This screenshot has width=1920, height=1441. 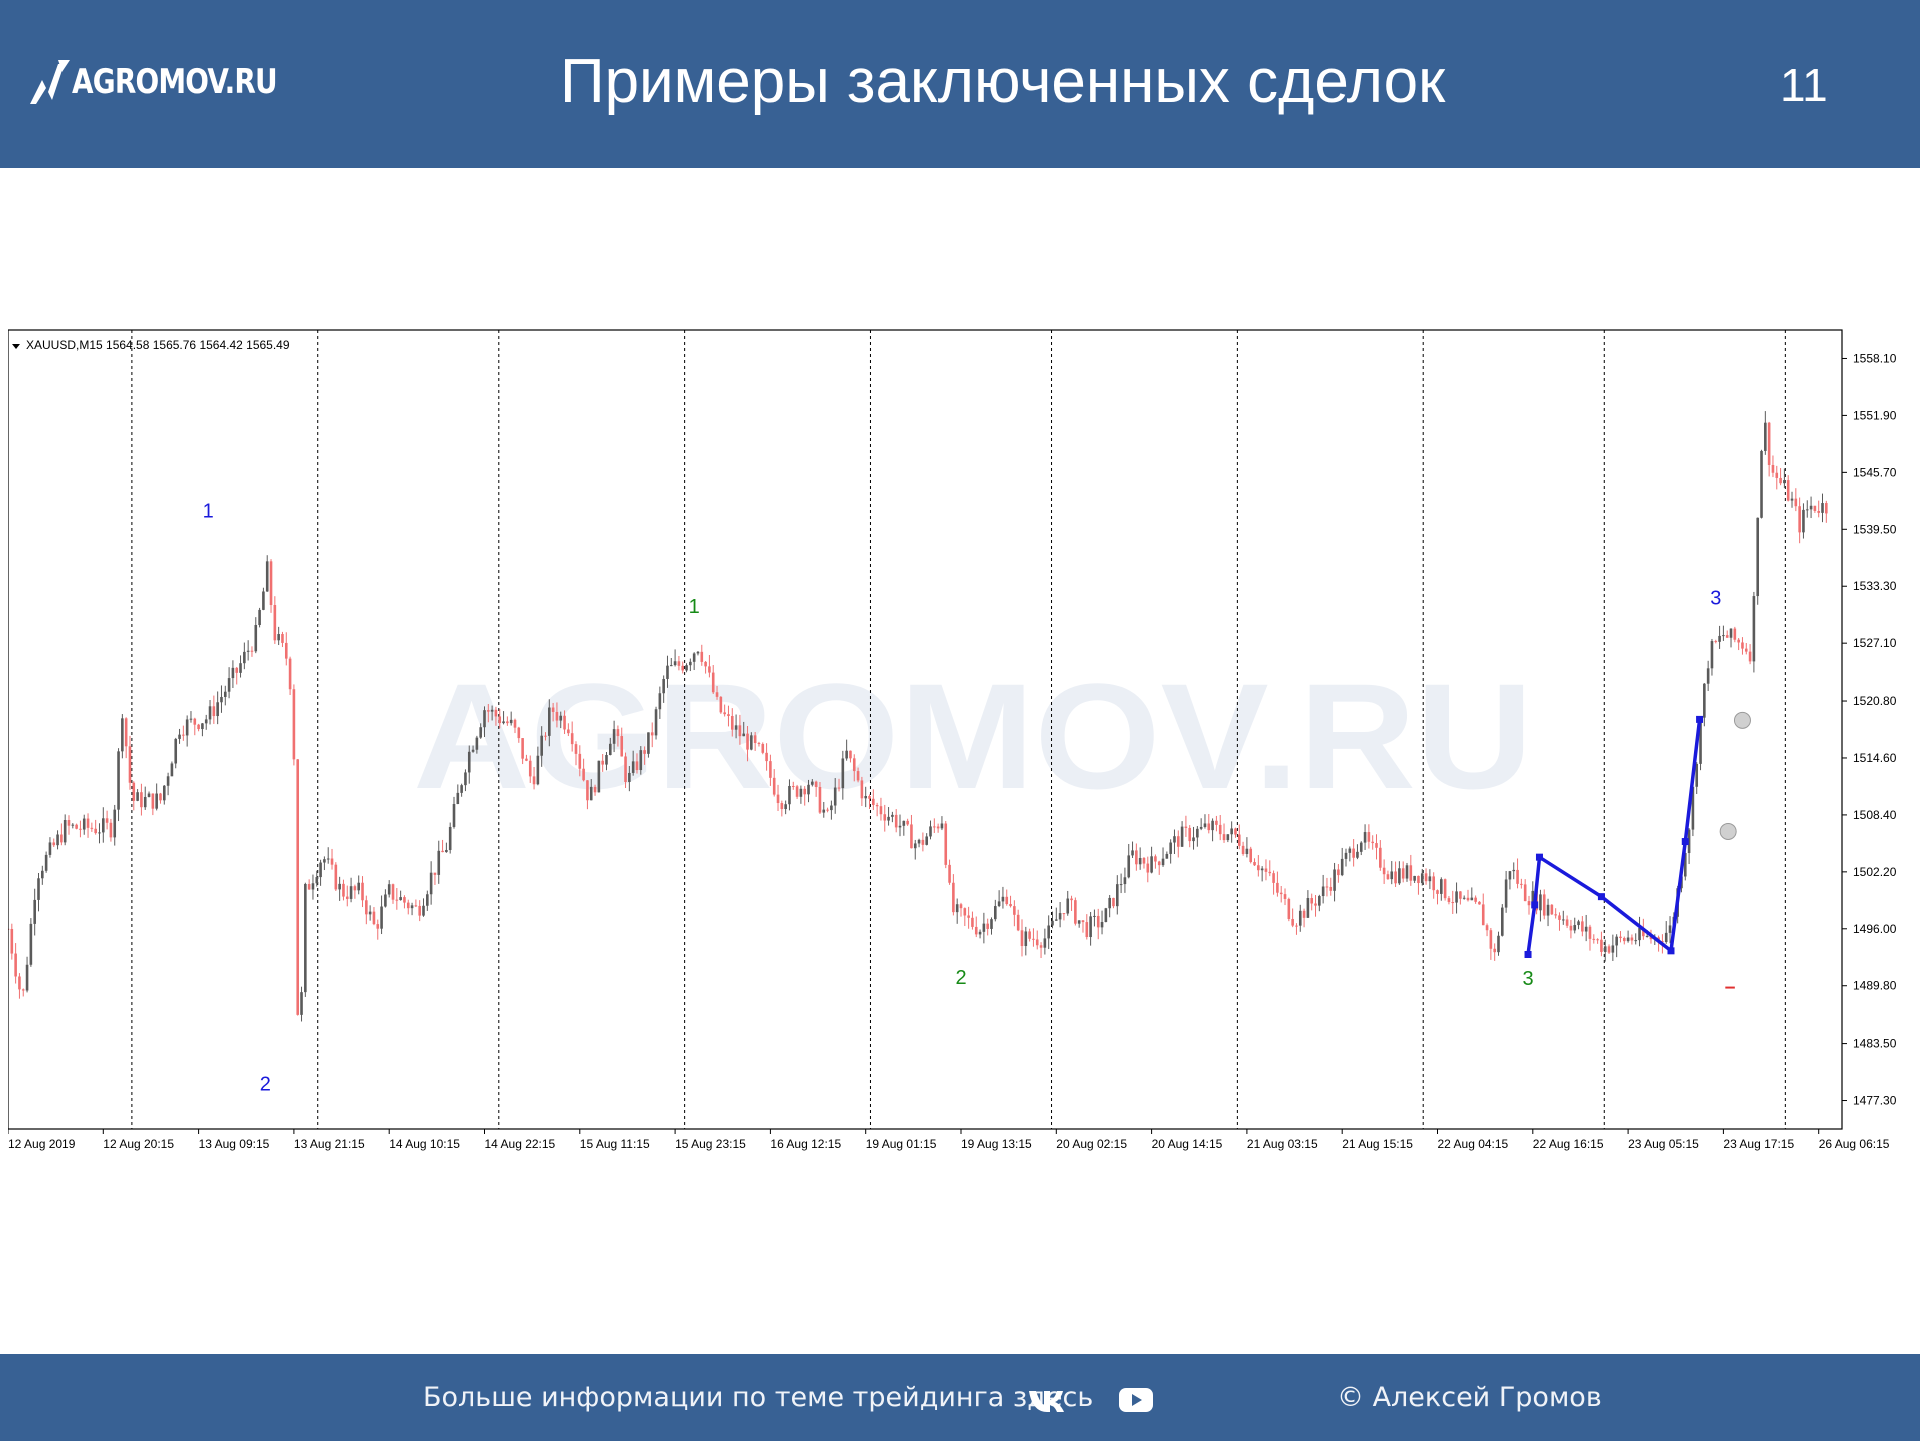 I want to click on youtube-icon, so click(x=1136, y=1400).